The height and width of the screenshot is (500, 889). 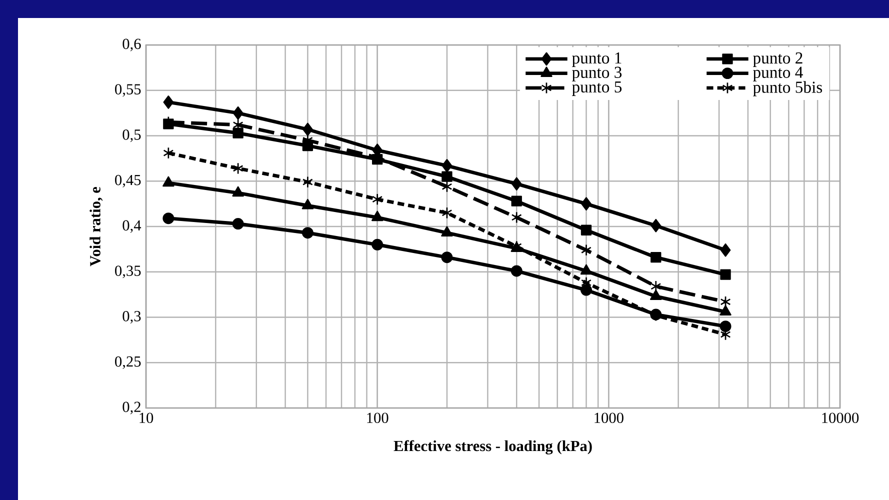 What do you see at coordinates (132, 226) in the screenshot?
I see `y-tick-label: 0,4` at bounding box center [132, 226].